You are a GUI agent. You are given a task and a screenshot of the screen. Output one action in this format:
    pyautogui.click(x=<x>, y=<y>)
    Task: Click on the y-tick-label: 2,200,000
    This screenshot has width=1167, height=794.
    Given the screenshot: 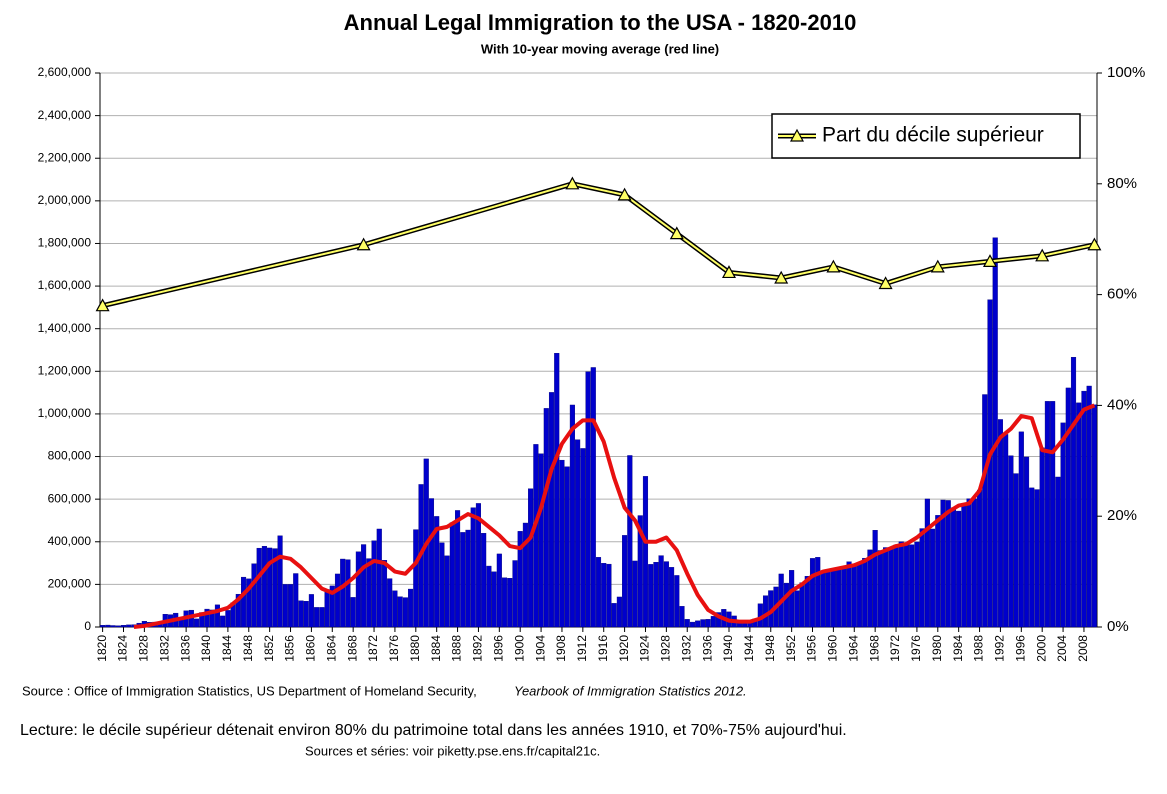 What is the action you would take?
    pyautogui.click(x=65, y=157)
    